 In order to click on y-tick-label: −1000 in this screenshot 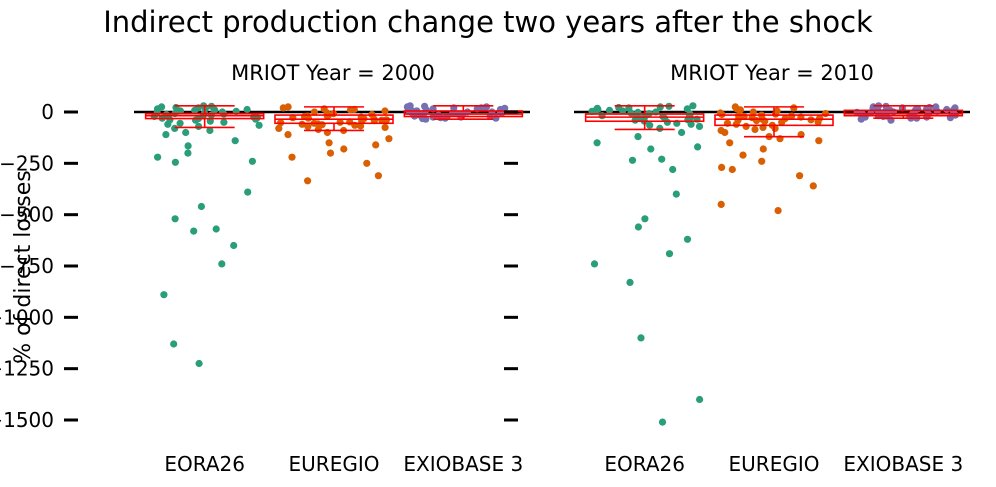, I will do `click(27, 317)`.